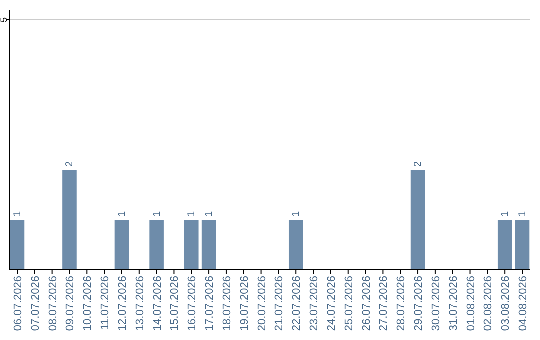 This screenshot has height=340, width=540. I want to click on x-tick-label: 19.07.2026, so click(244, 304).